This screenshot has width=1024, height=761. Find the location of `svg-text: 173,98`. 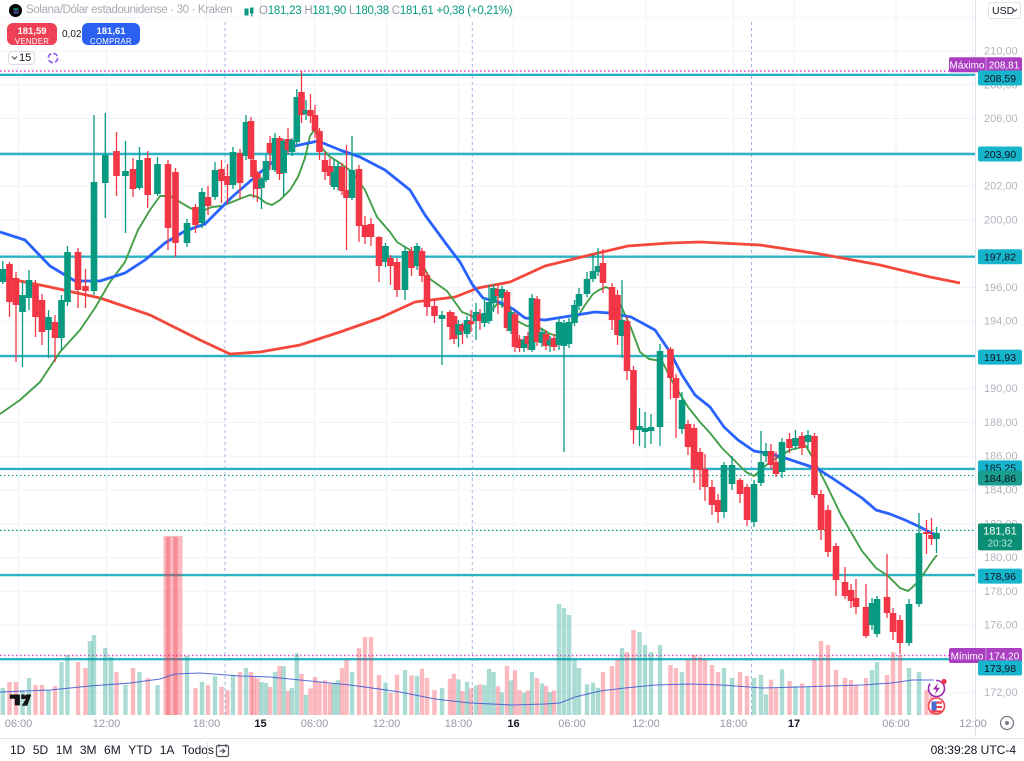

svg-text: 173,98 is located at coordinates (1000, 669).